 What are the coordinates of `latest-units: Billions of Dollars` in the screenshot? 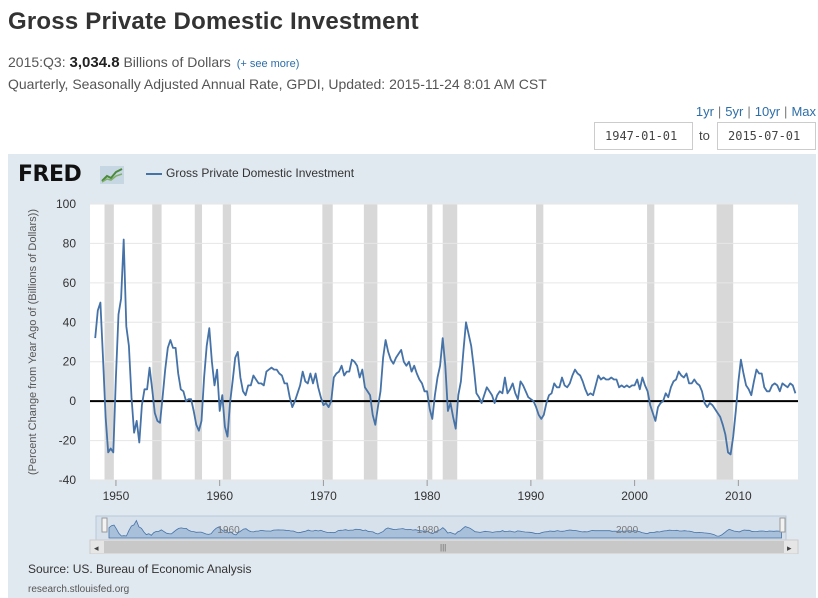 It's located at (177, 62).